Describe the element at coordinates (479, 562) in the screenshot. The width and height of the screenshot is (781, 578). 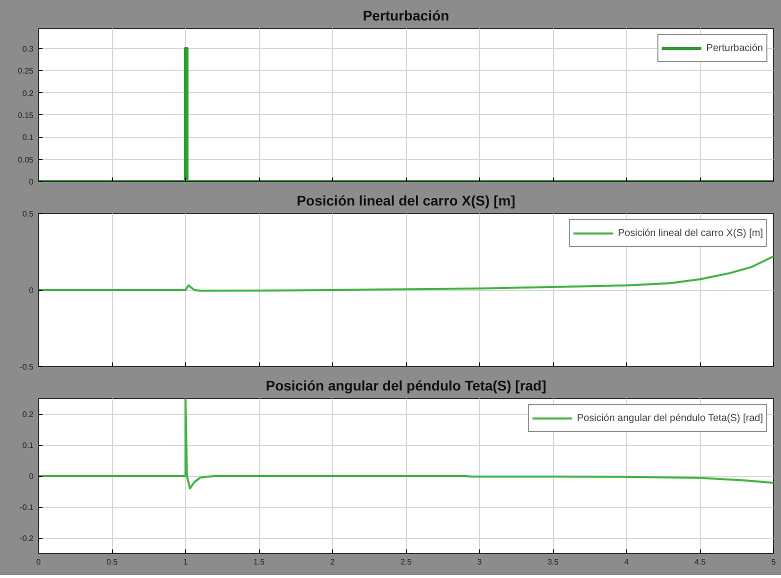
I see `x-tick-label: 3` at that location.